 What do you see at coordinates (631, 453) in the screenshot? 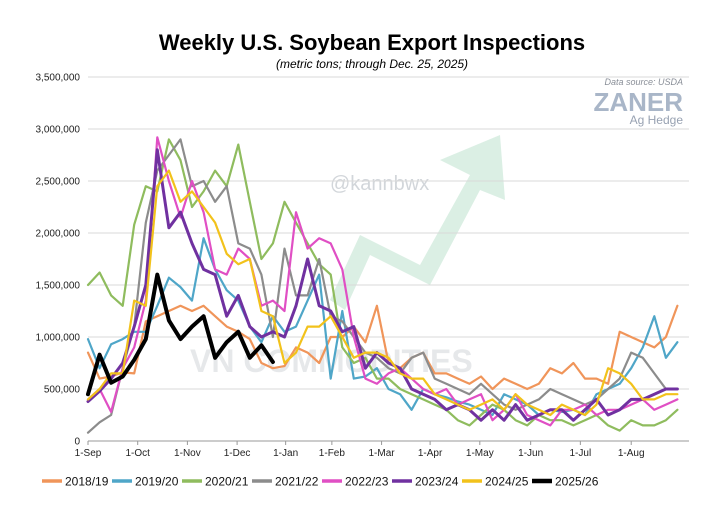
I see `x-tick-label: 1-Aug` at bounding box center [631, 453].